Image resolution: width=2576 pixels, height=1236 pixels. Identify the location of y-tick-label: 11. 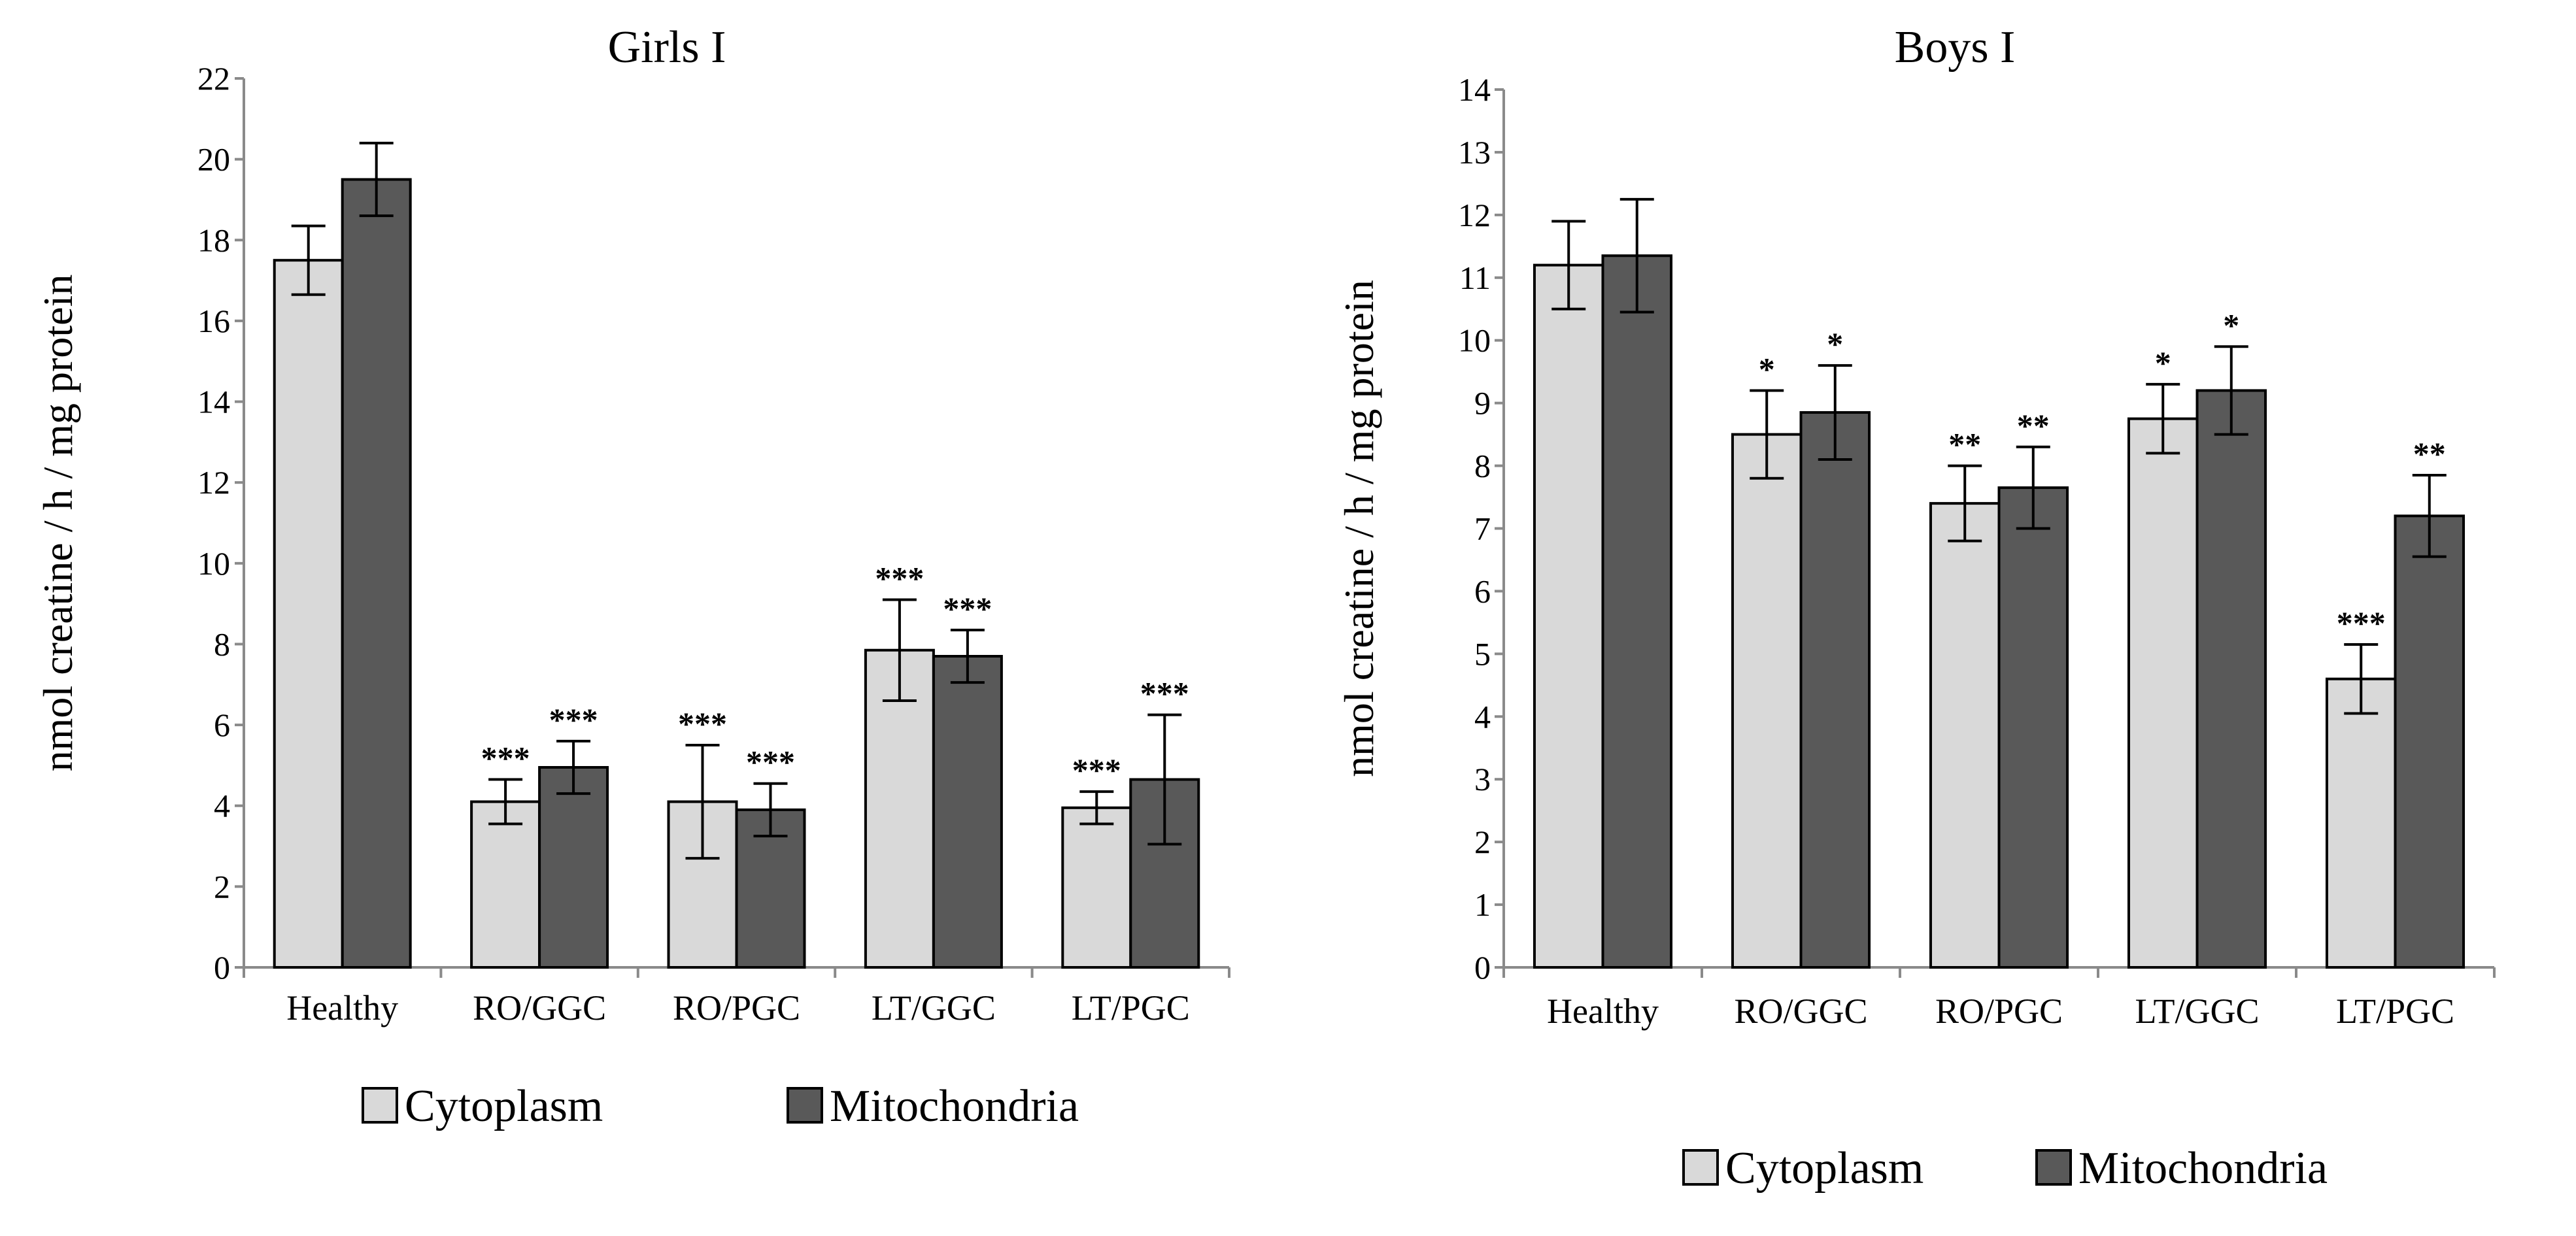
(1475, 277).